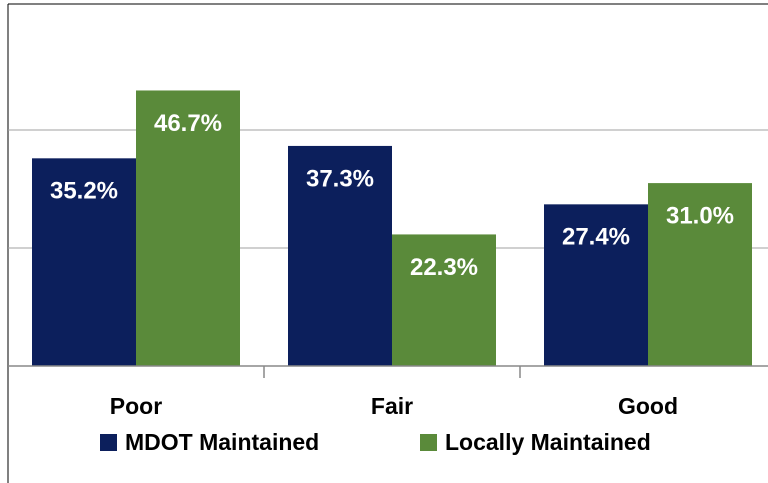 Image resolution: width=768 pixels, height=483 pixels. I want to click on x-tick-label: Good, so click(648, 406).